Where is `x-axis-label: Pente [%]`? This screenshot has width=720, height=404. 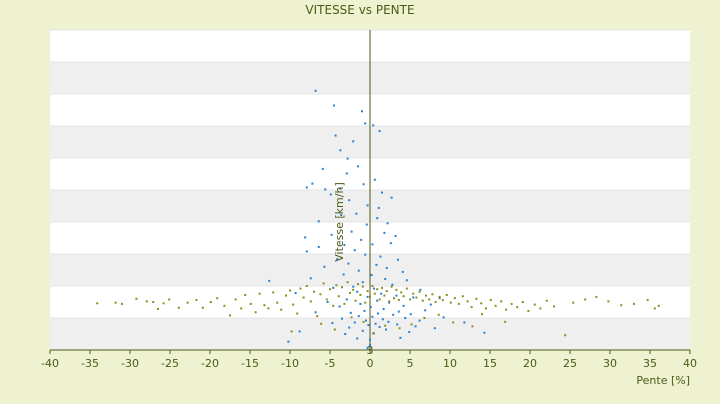
x-axis-label: Pente [%] is located at coordinates (663, 380).